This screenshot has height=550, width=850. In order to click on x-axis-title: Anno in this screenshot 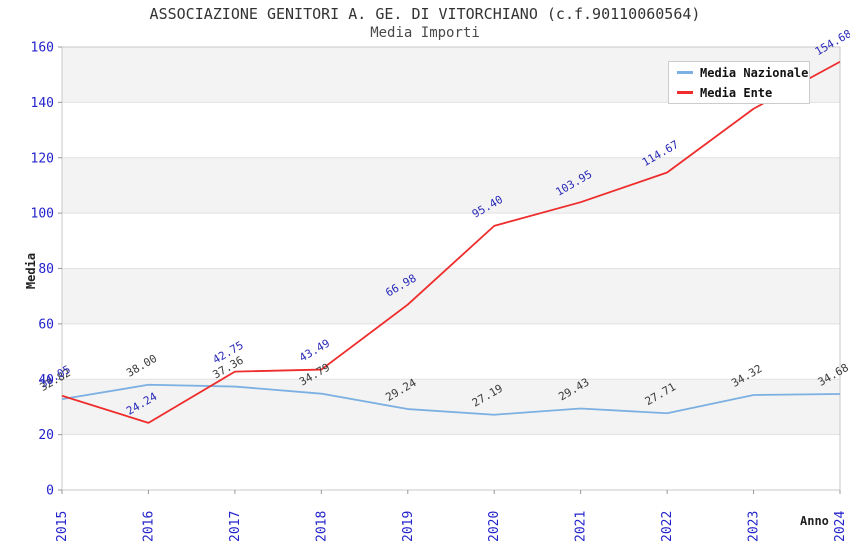, I will do `click(814, 521)`.